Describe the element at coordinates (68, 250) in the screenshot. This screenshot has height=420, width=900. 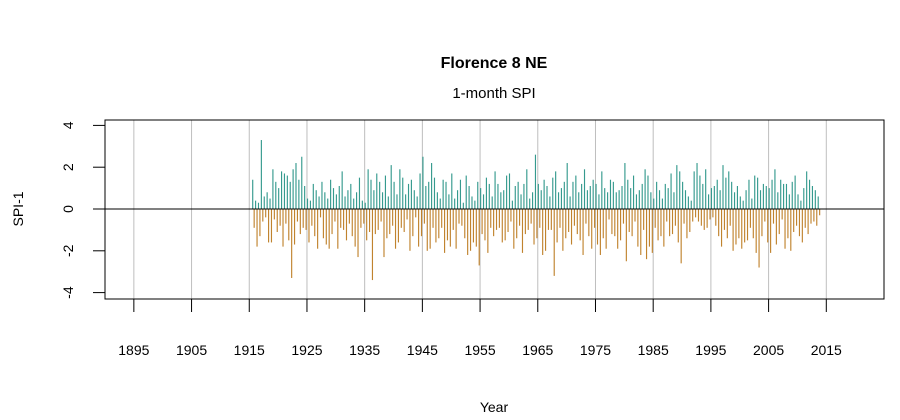
I see `y-tick-label: -2` at that location.